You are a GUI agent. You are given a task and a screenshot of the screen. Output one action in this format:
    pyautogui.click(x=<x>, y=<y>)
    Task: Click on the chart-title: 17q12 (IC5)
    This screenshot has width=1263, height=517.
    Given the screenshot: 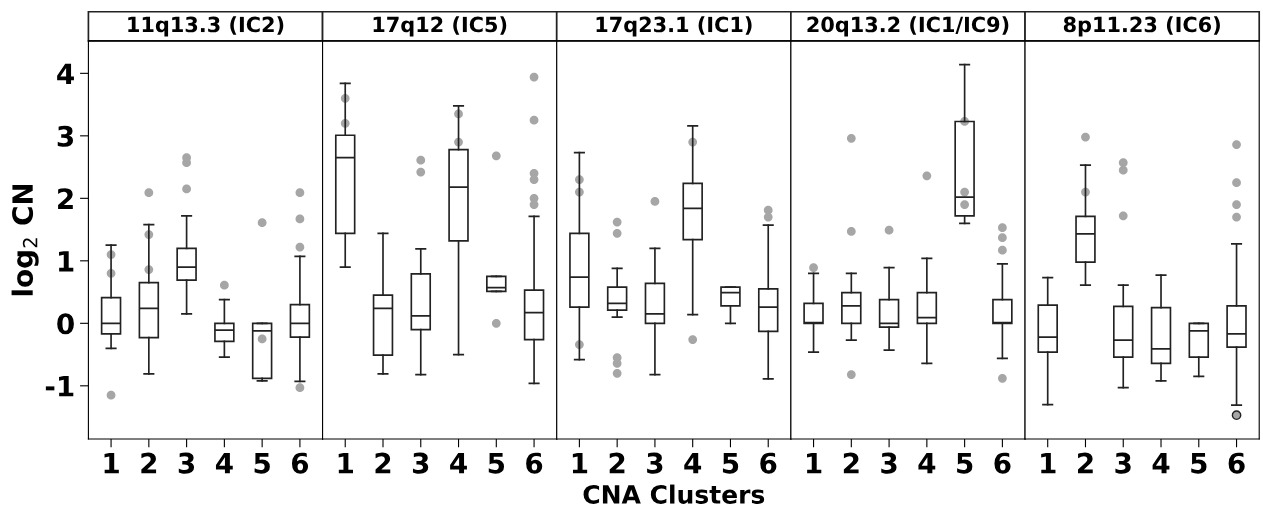 What is the action you would take?
    pyautogui.click(x=440, y=26)
    